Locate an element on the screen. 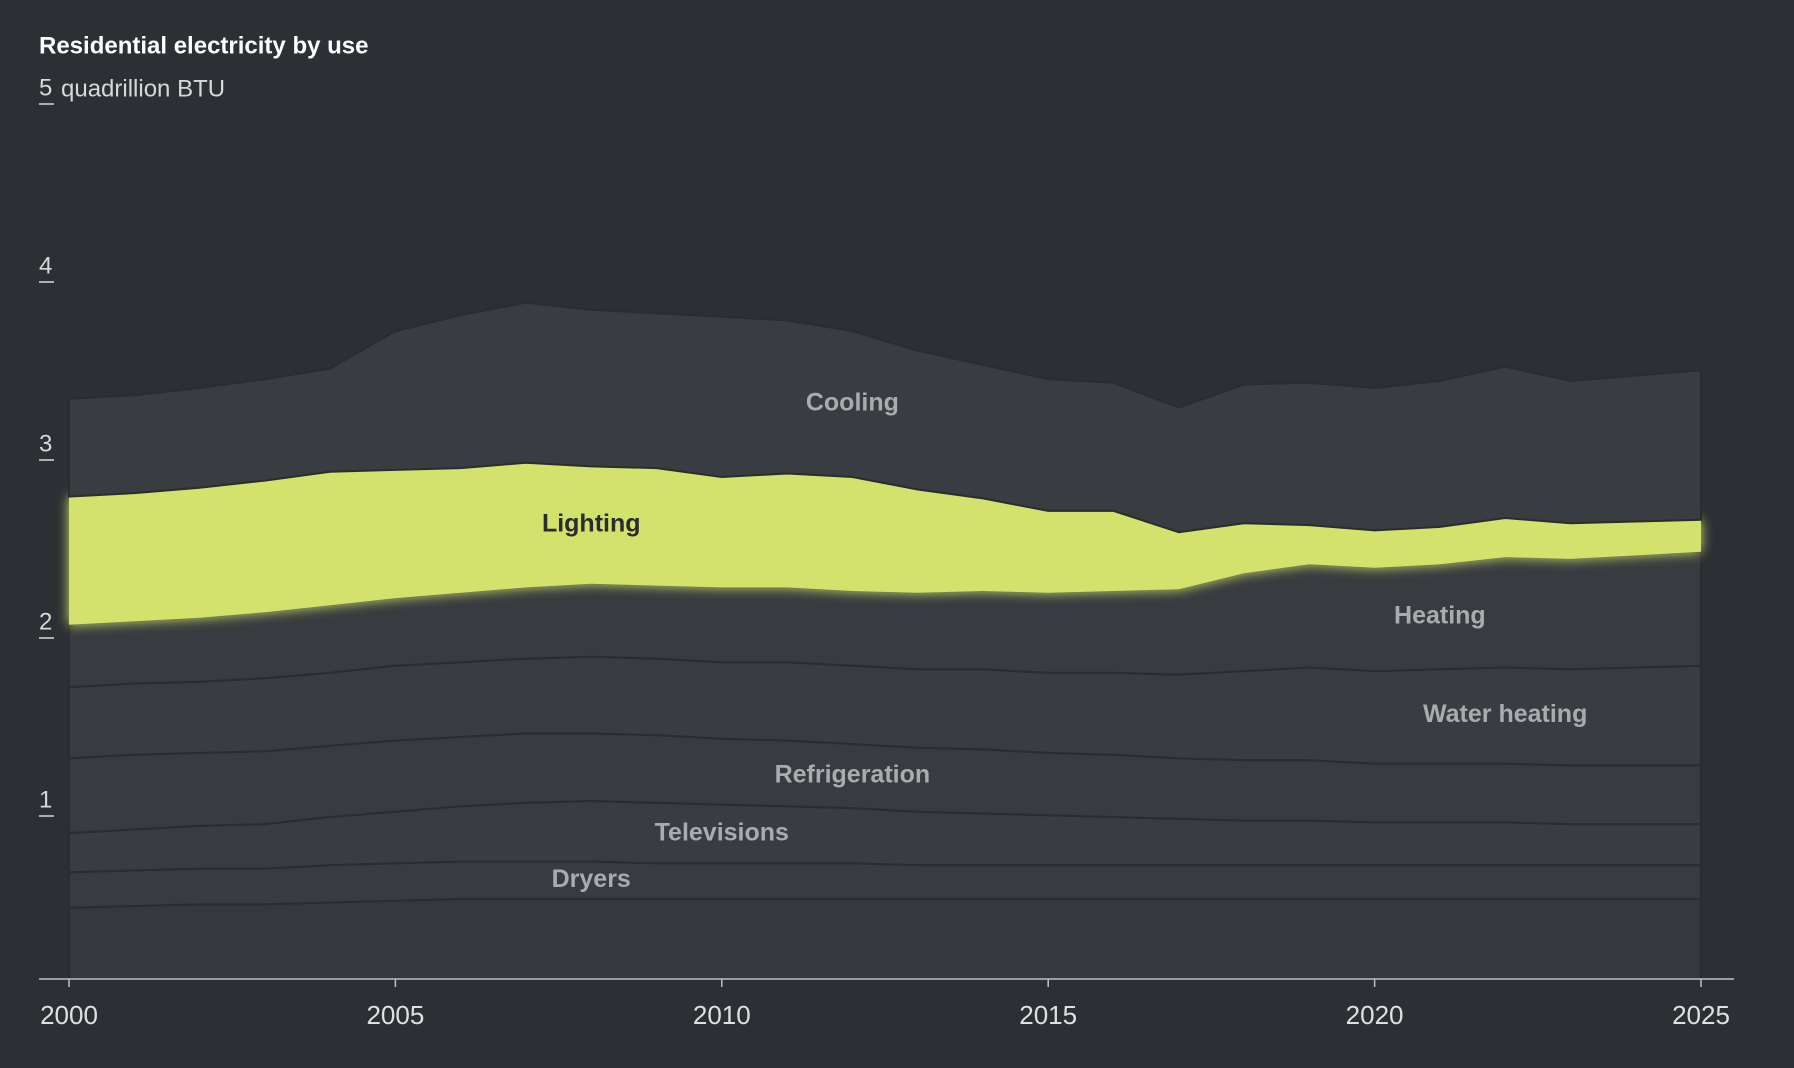 This screenshot has height=1068, width=1794. chart-subtitle: quadrillion BTU is located at coordinates (143, 88).